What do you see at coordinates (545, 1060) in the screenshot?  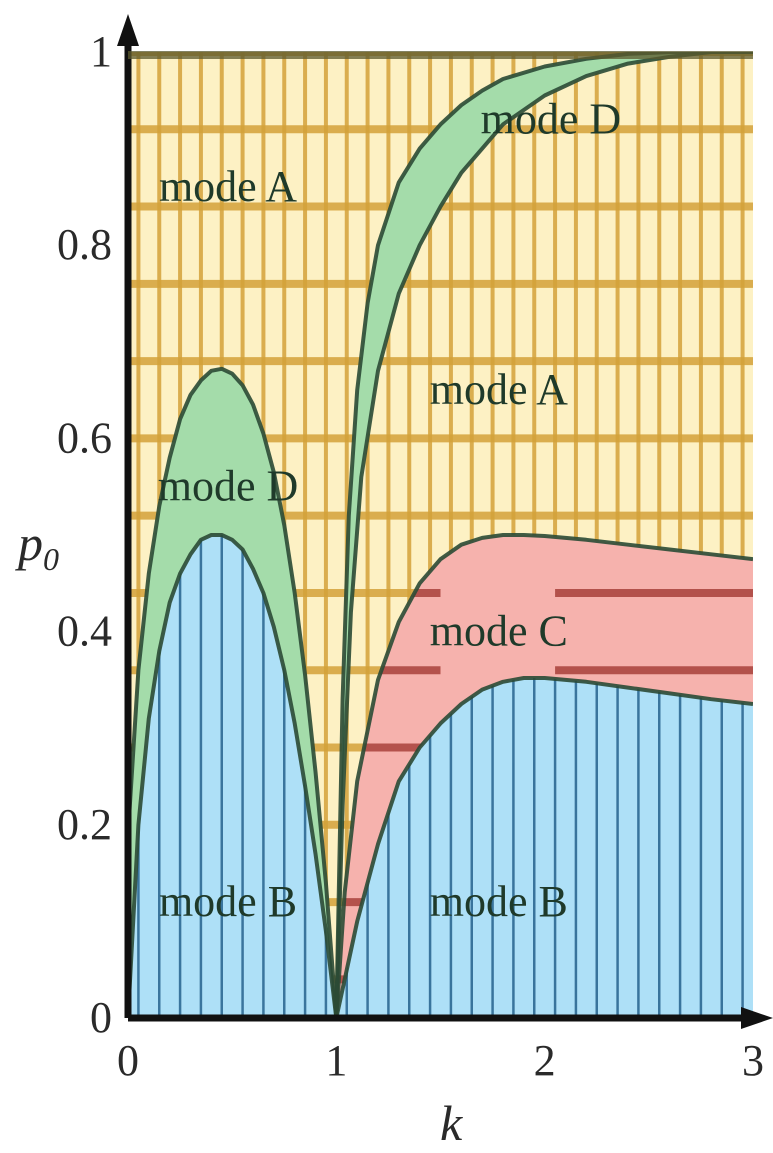 I see `x-tick-label: 2` at bounding box center [545, 1060].